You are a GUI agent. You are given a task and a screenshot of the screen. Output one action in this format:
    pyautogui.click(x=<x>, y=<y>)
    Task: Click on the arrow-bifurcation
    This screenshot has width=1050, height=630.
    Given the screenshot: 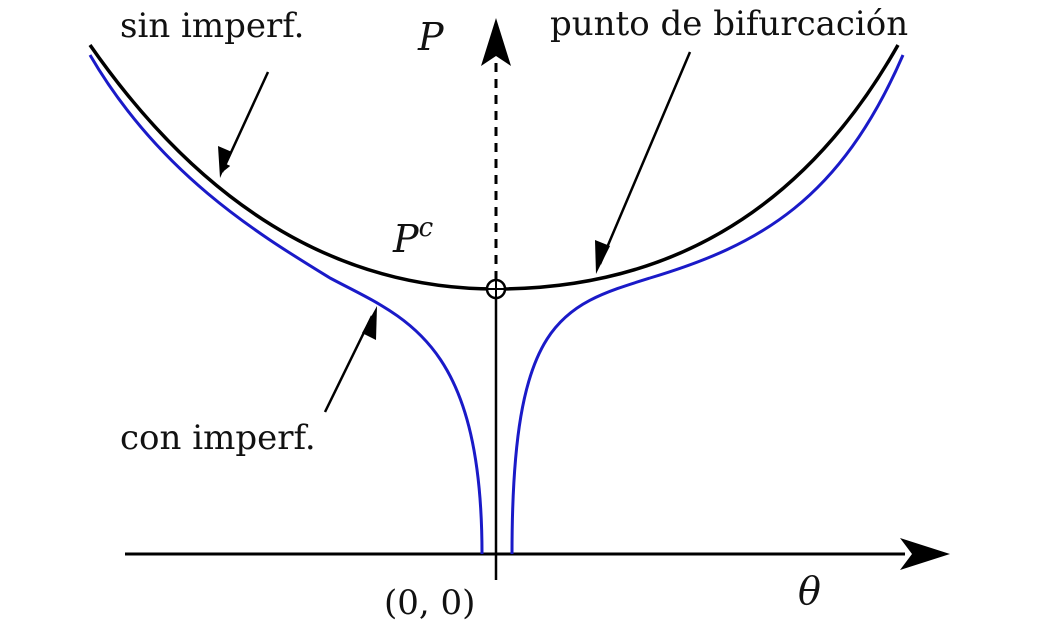 What is the action you would take?
    pyautogui.click(x=645, y=158)
    